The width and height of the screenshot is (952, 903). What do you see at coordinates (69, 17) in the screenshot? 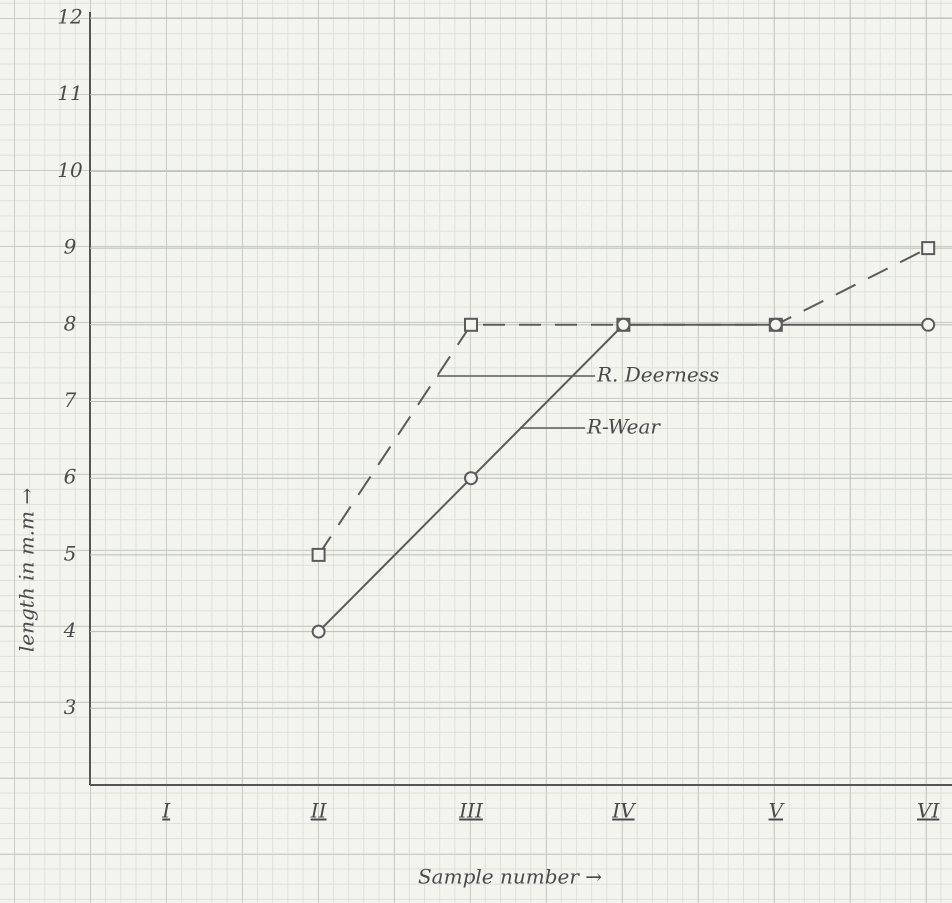
I see `y-tick-label: 12` at bounding box center [69, 17].